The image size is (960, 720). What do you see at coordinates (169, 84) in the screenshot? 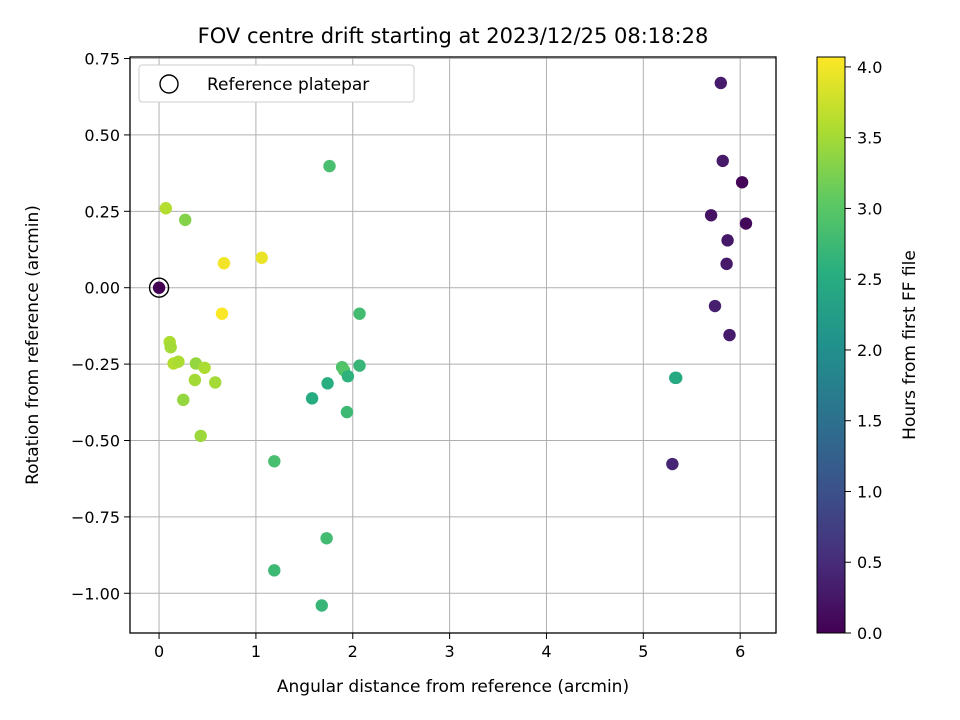
I see `legend-marker` at bounding box center [169, 84].